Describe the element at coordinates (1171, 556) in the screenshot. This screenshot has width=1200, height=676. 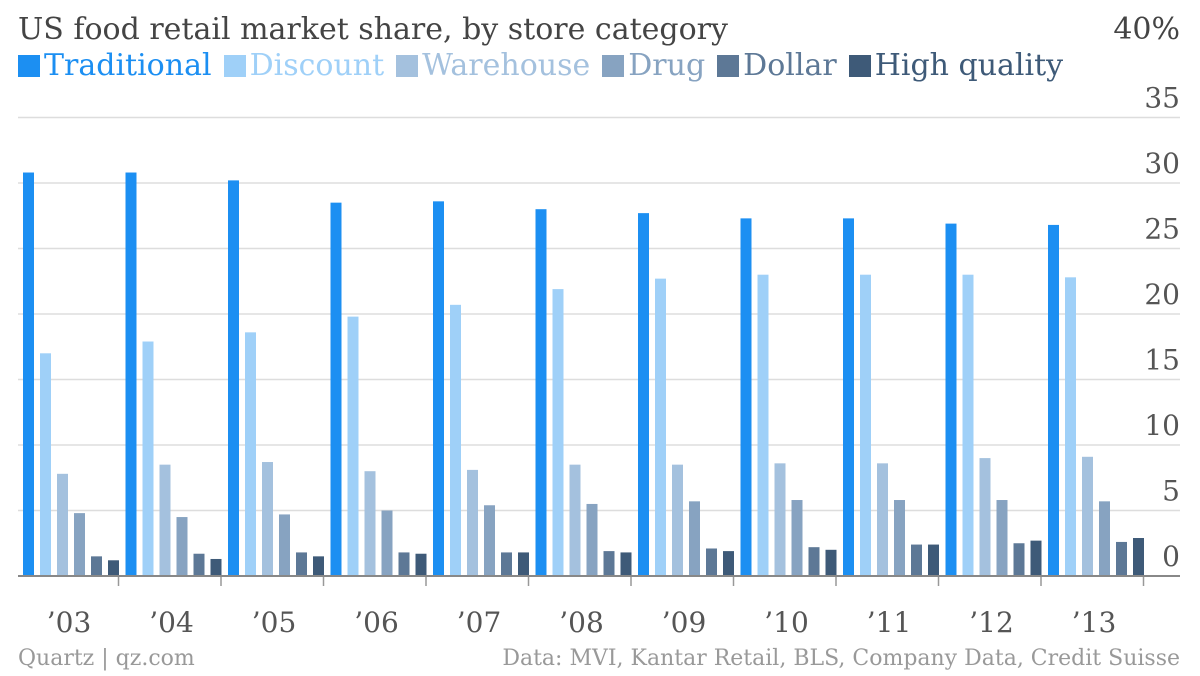
I see `y-tick-label: 0` at that location.